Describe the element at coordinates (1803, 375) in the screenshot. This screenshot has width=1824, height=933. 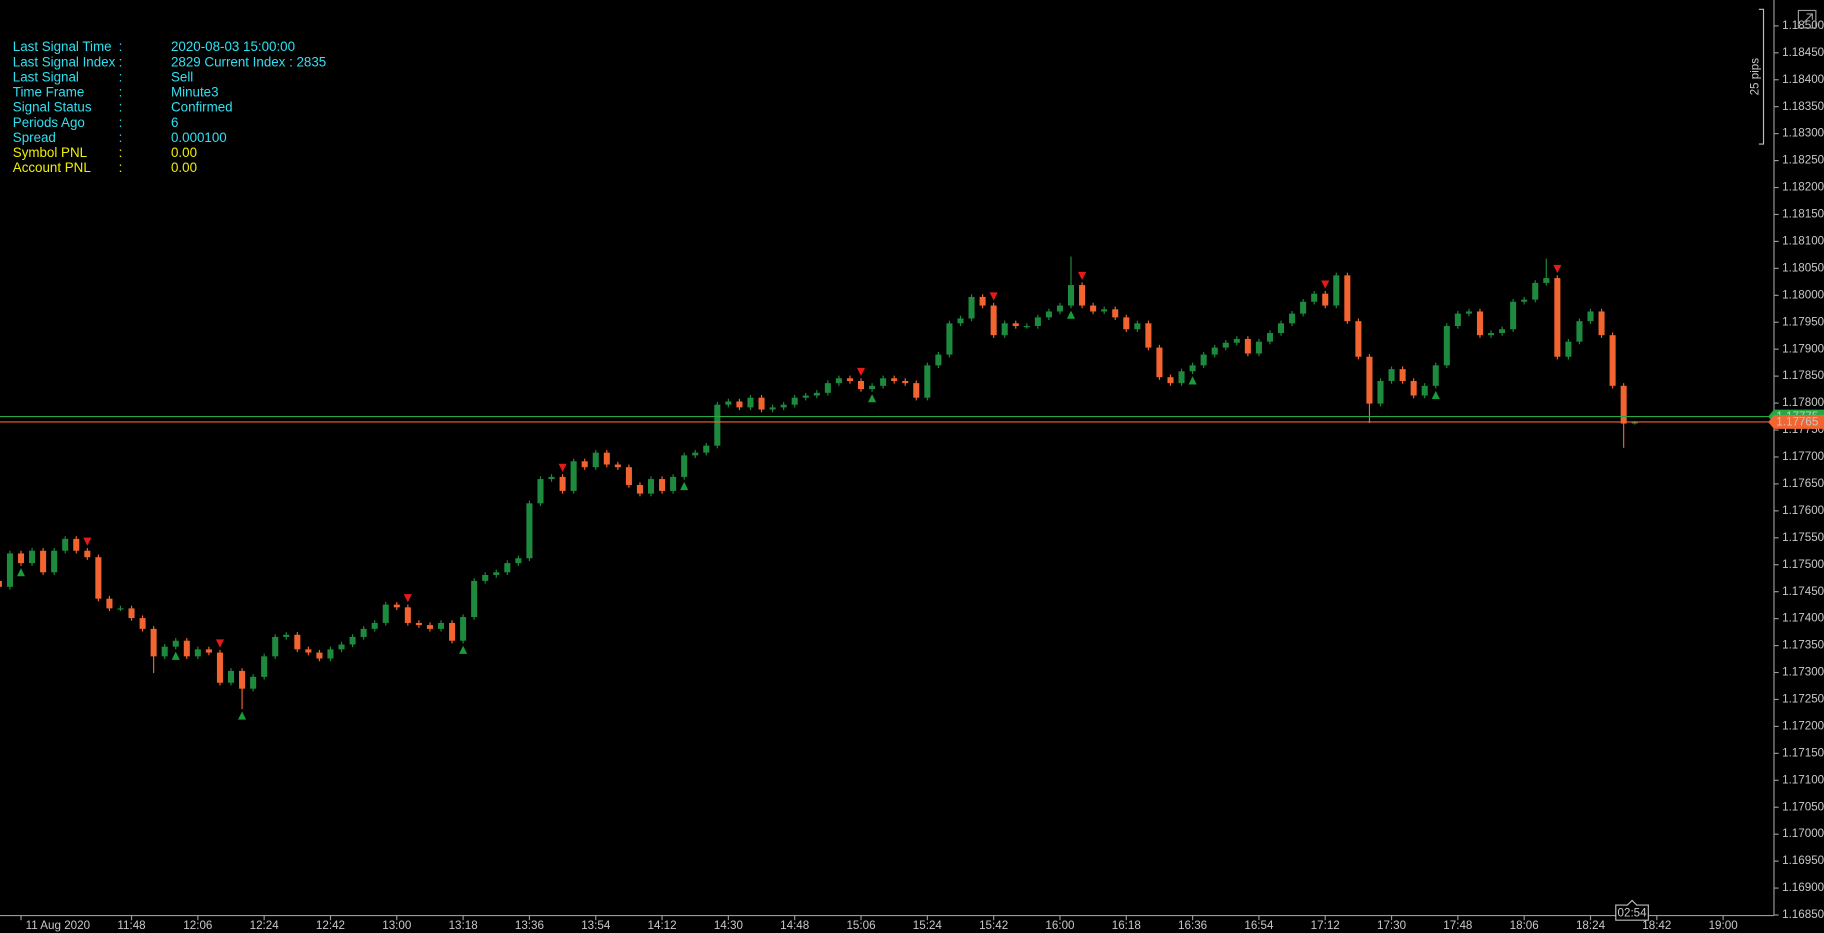
I see `y-tick-label: 1.17850` at that location.